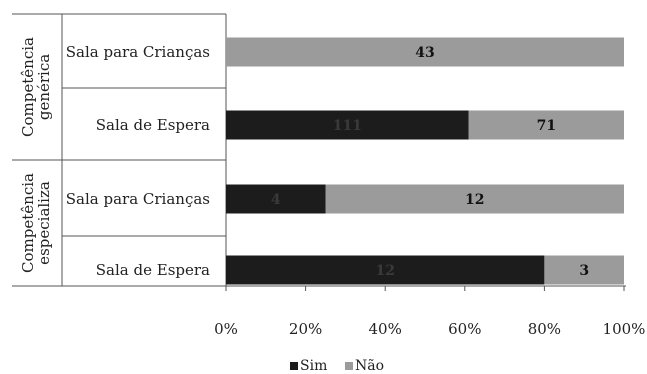 This screenshot has width=647, height=374. I want to click on group-label: Competênciagenérica, so click(36, 87).